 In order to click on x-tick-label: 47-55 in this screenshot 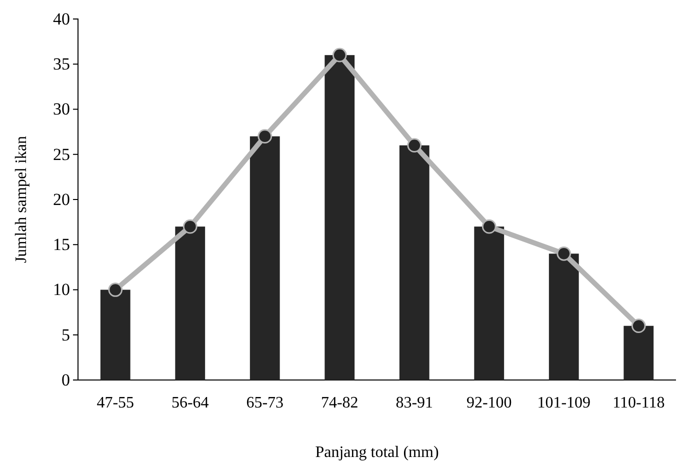, I will do `click(115, 403)`.